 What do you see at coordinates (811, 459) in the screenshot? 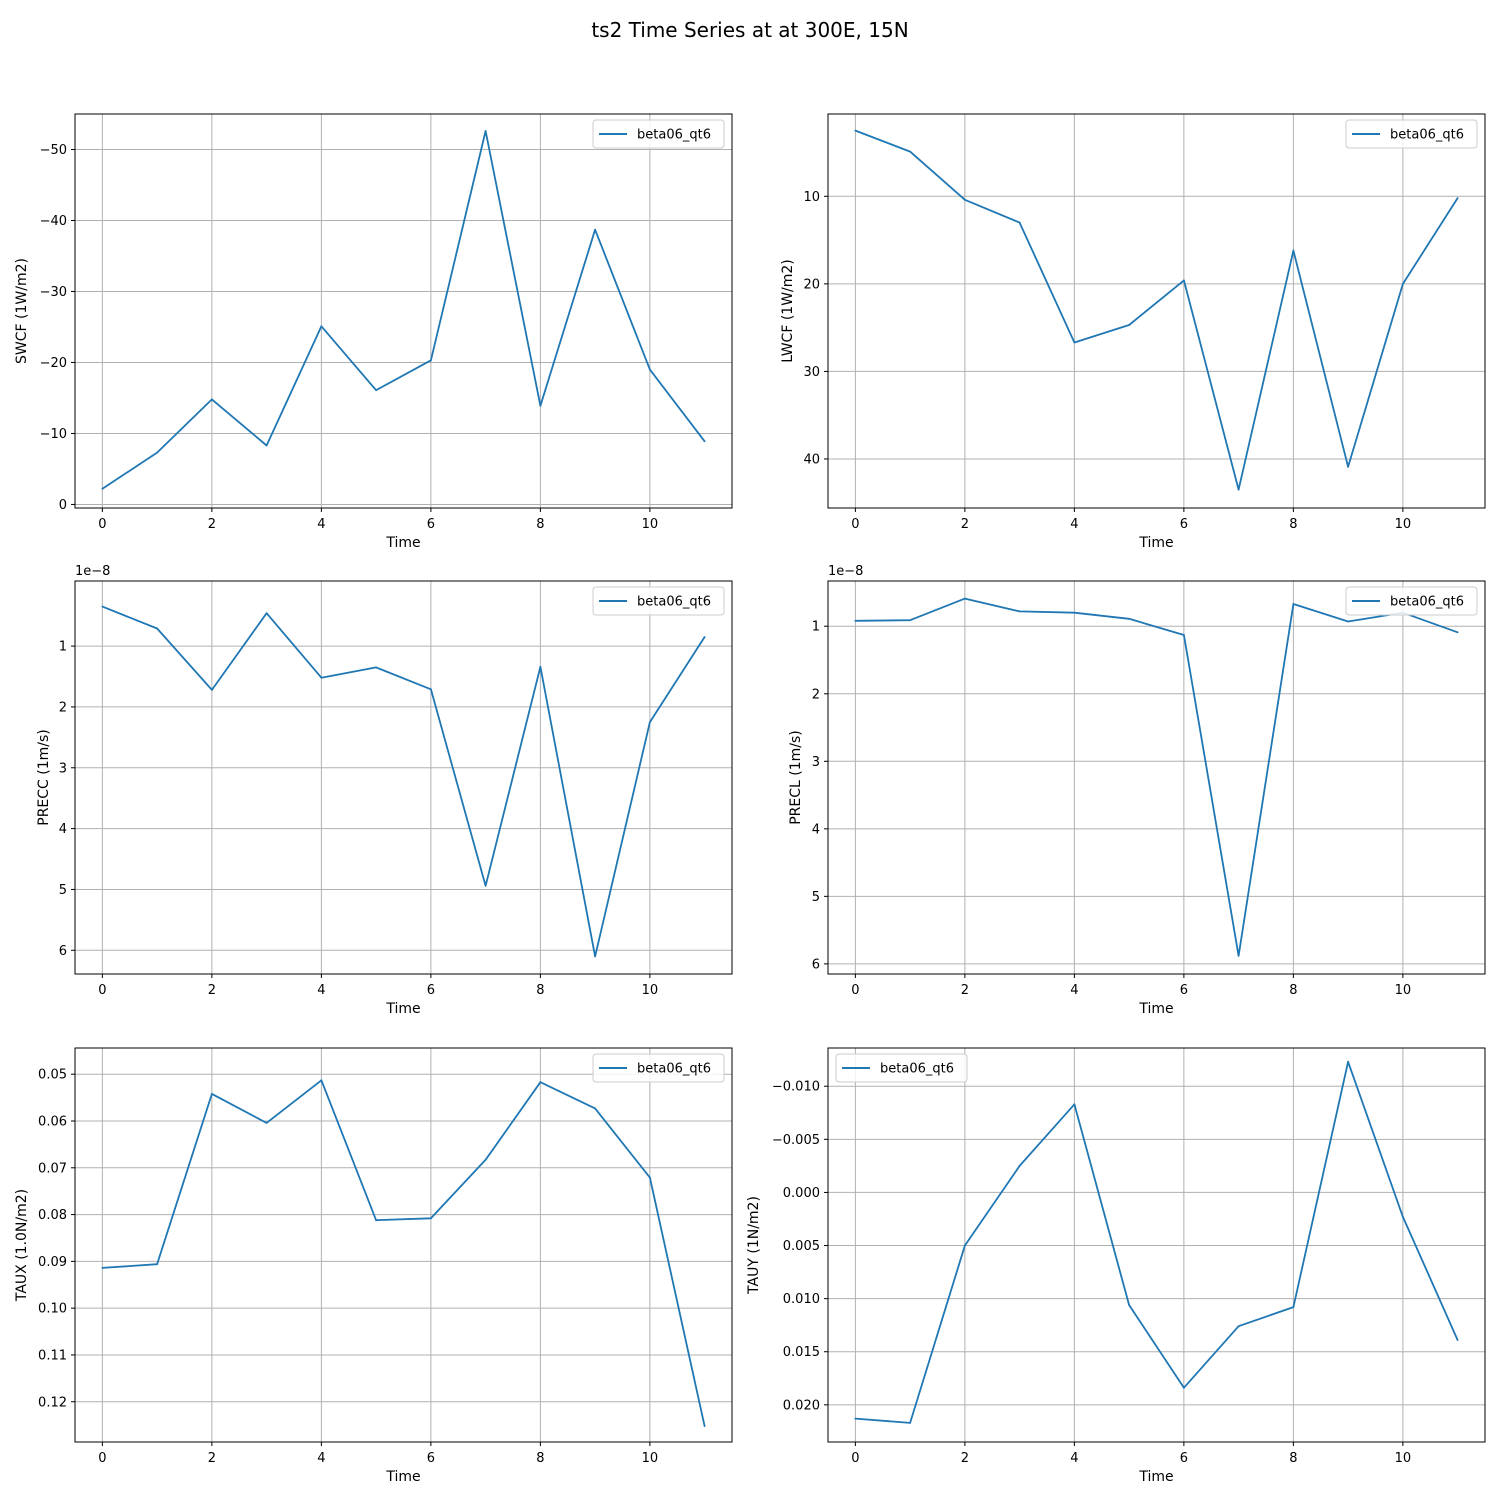
I see `y-tick-label: 40` at bounding box center [811, 459].